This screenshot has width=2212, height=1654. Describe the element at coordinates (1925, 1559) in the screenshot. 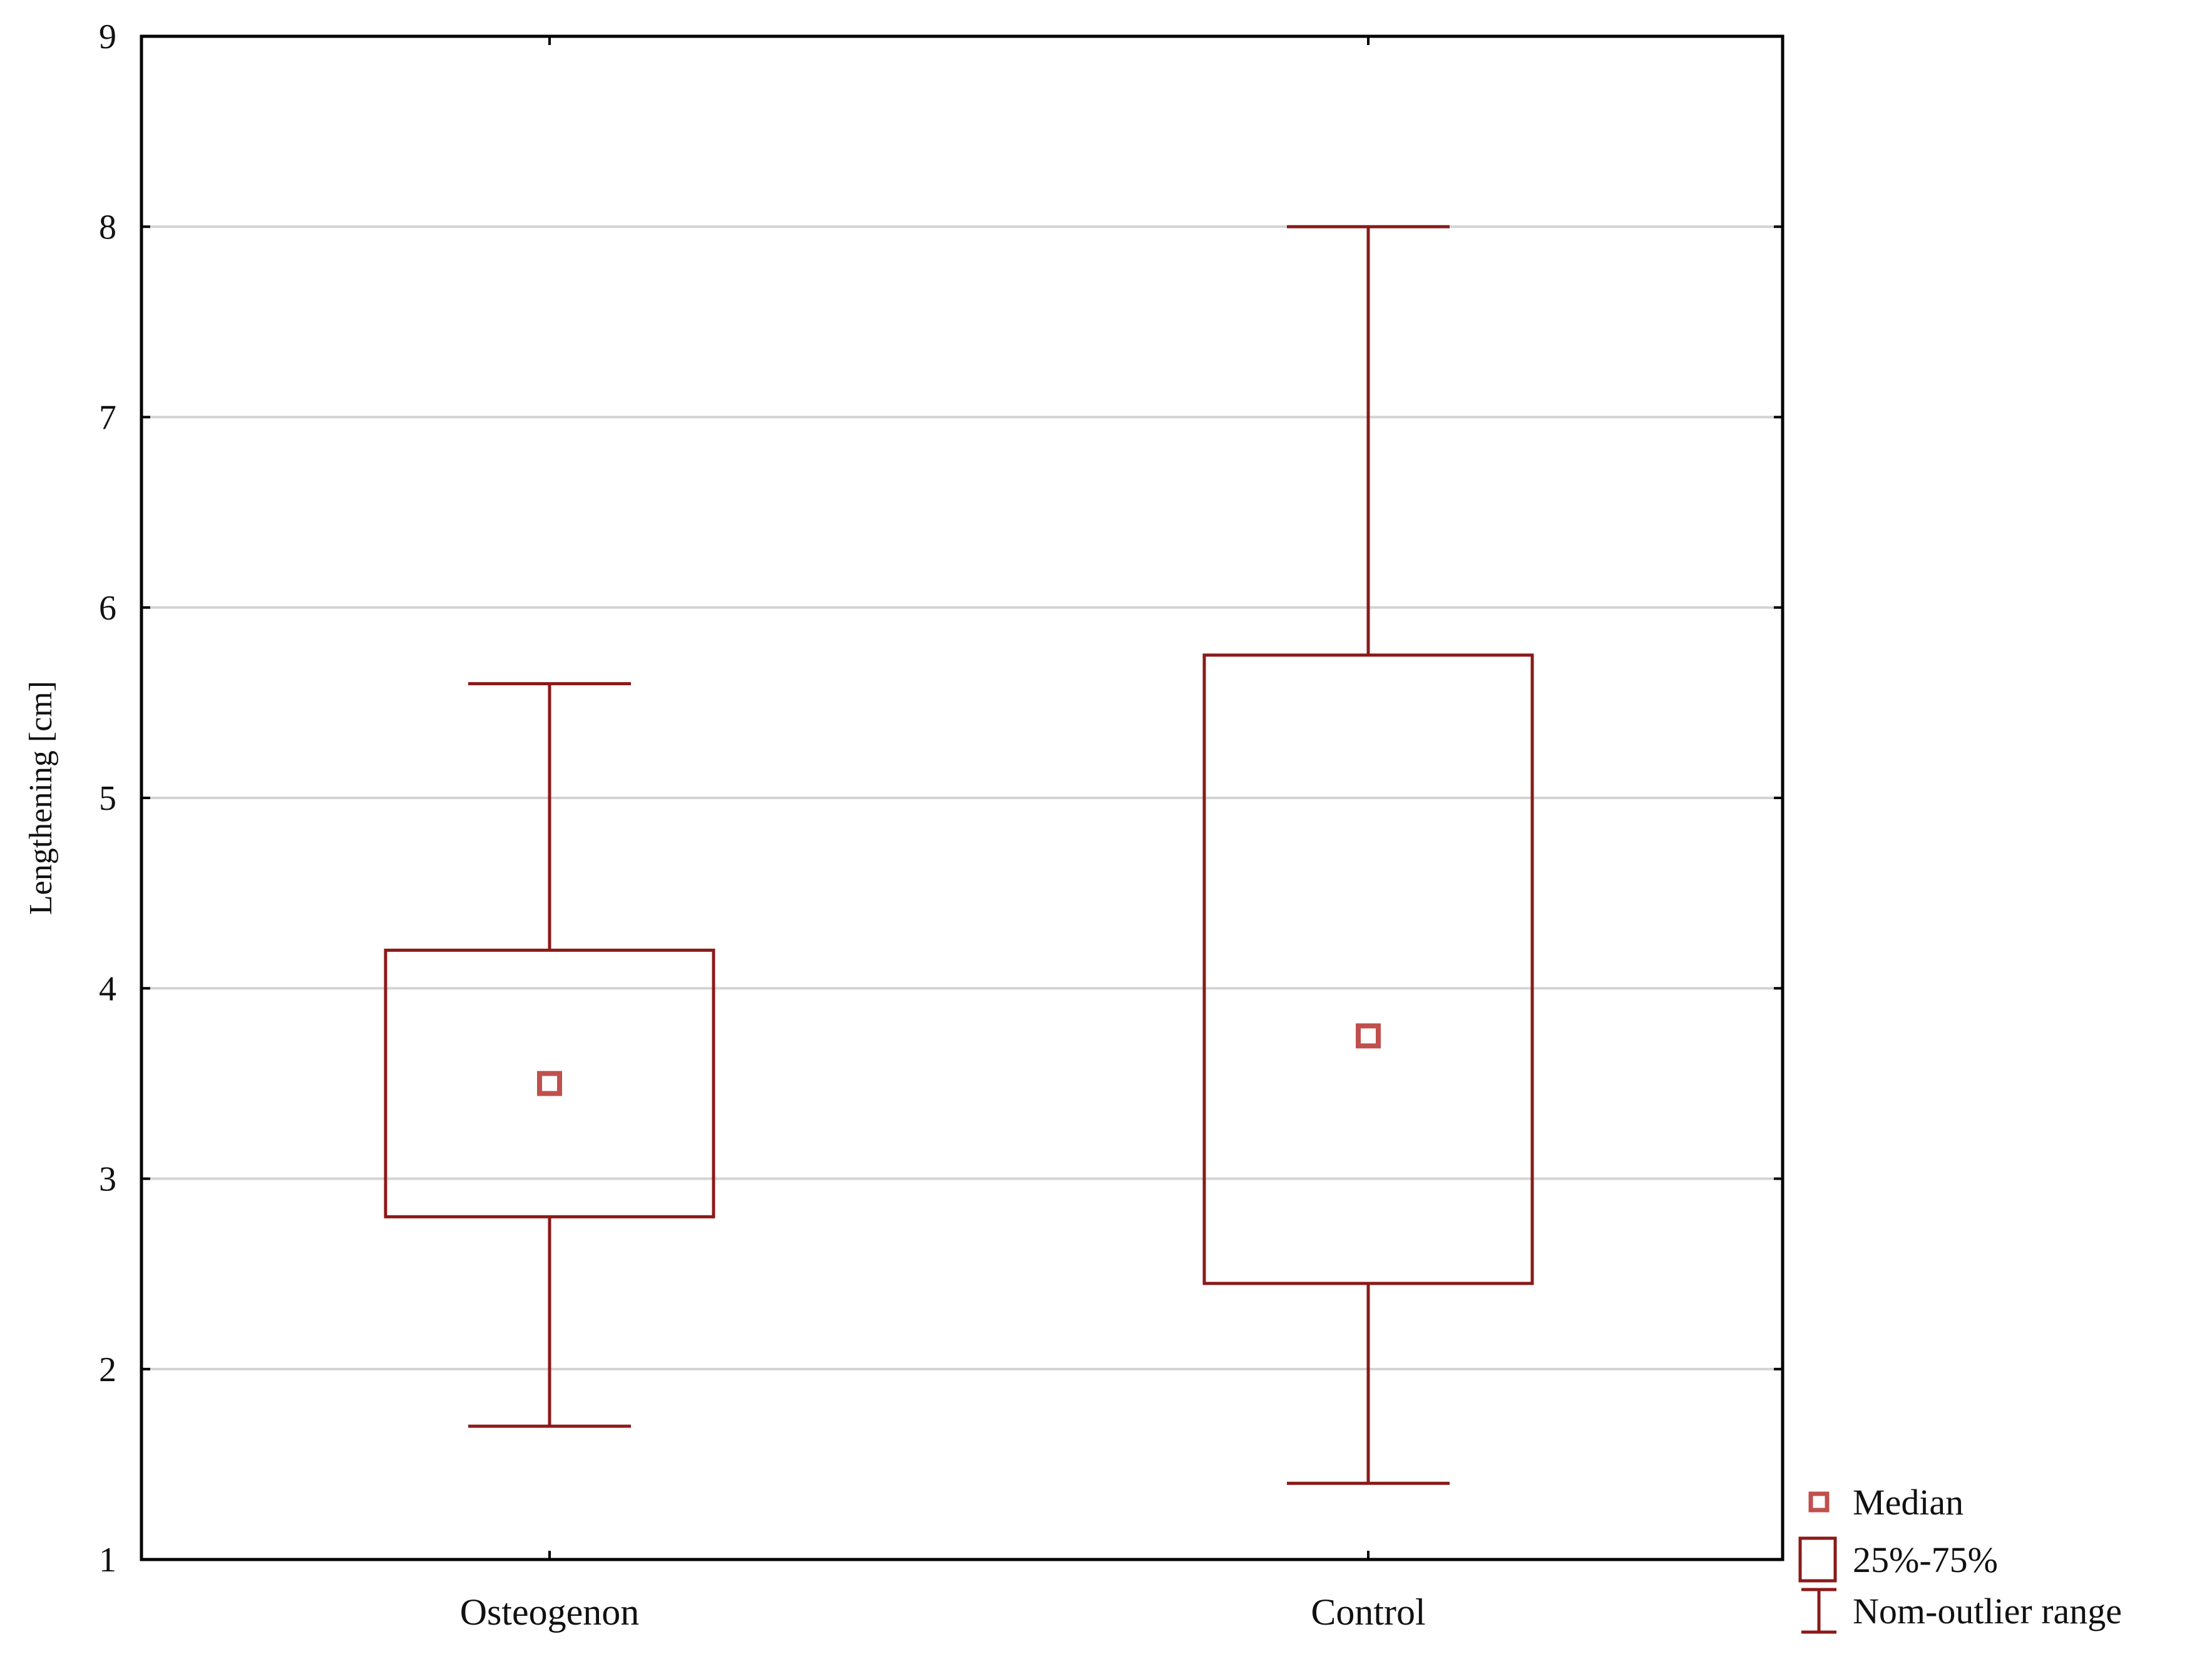

I see `legend-label: 25%-75%` at that location.